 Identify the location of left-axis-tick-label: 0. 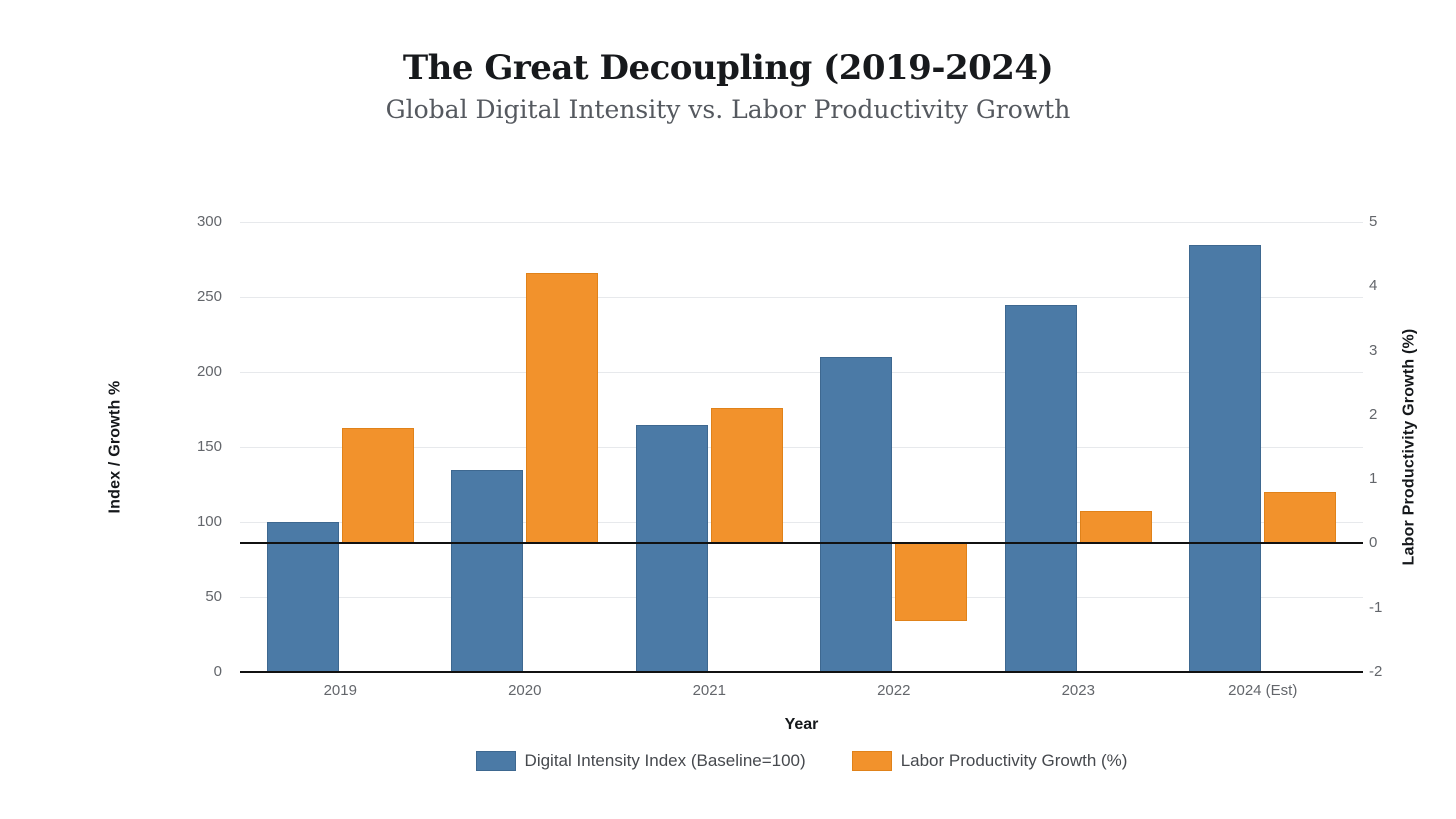
(217, 671).